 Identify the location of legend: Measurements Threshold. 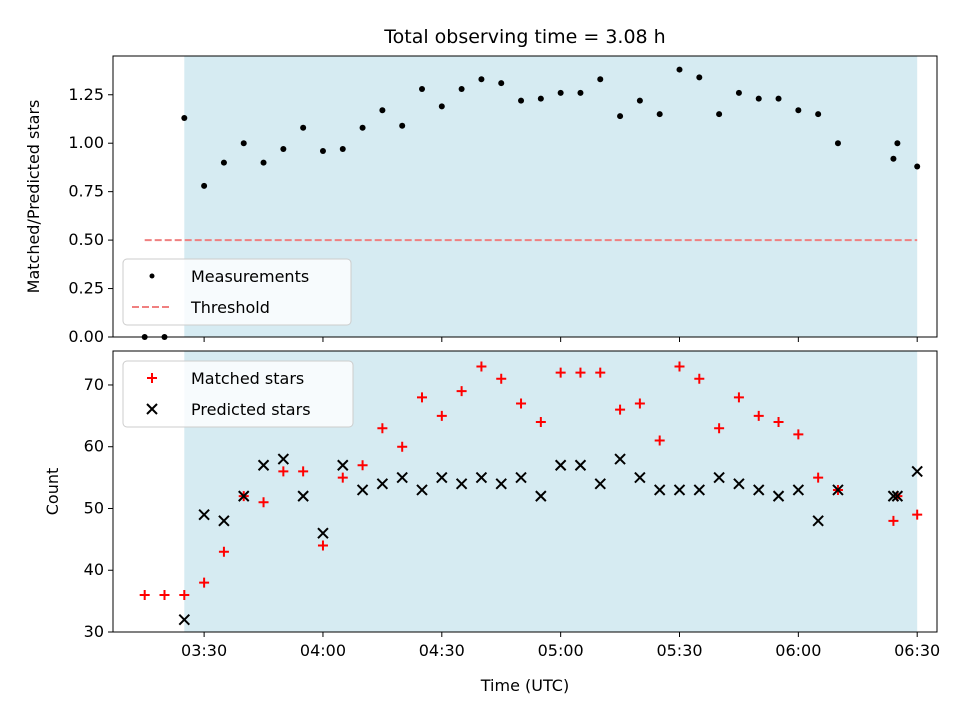
(237, 292).